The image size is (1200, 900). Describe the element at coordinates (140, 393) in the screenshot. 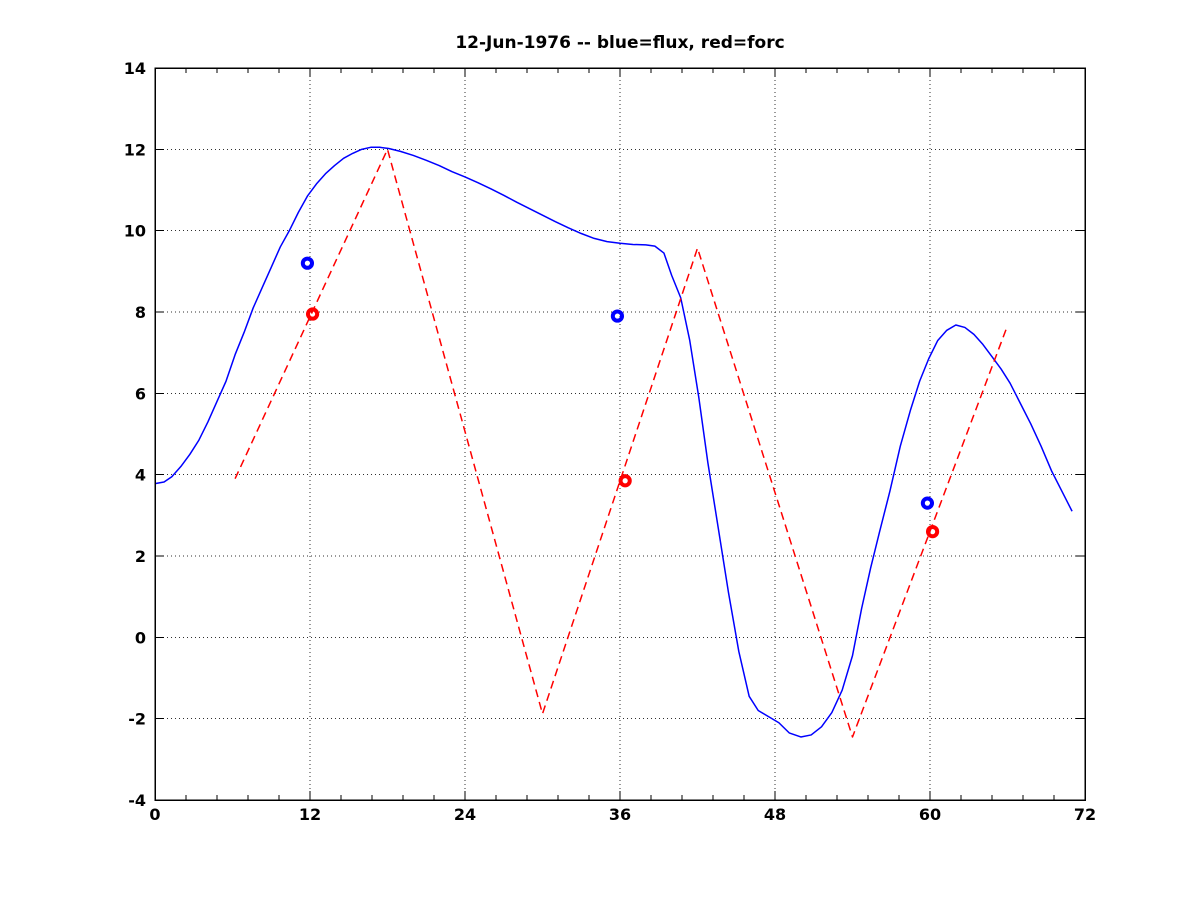

I see `y-tick-label: 6` at that location.